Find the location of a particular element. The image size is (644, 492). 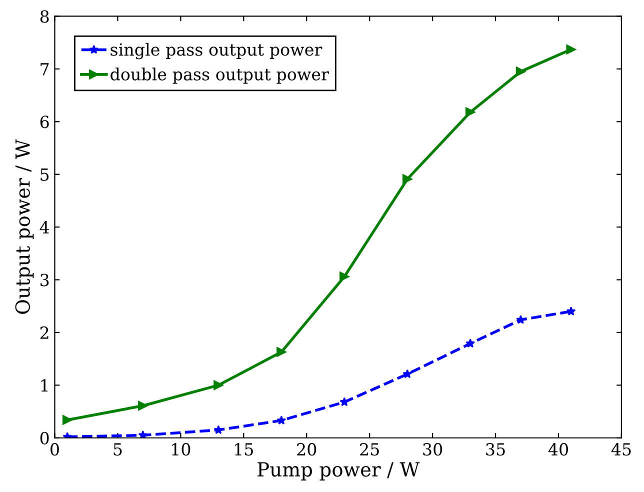

y-tick-label: 6 is located at coordinates (44, 122).